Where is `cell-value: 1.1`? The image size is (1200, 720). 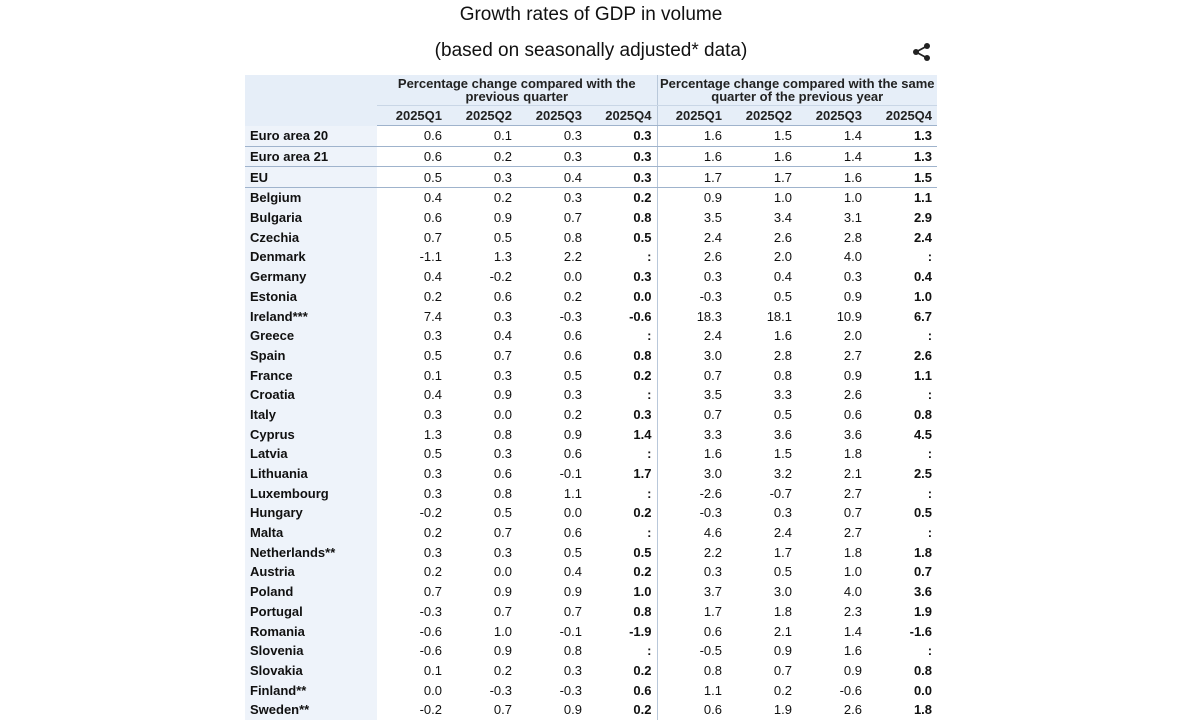
cell-value: 1.1 is located at coordinates (923, 198).